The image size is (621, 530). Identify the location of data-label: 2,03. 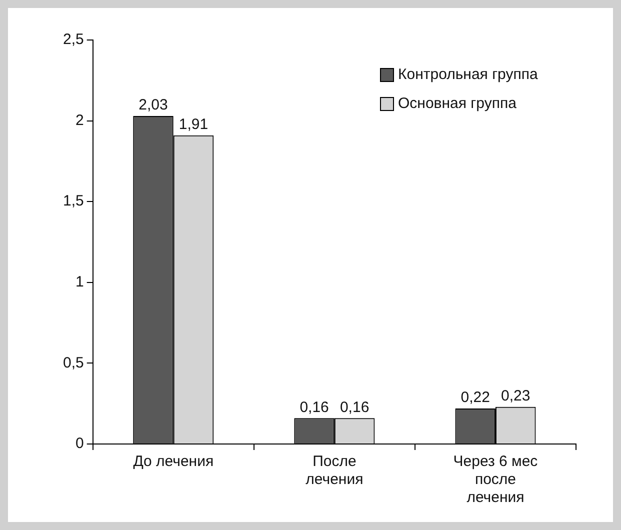
(153, 105).